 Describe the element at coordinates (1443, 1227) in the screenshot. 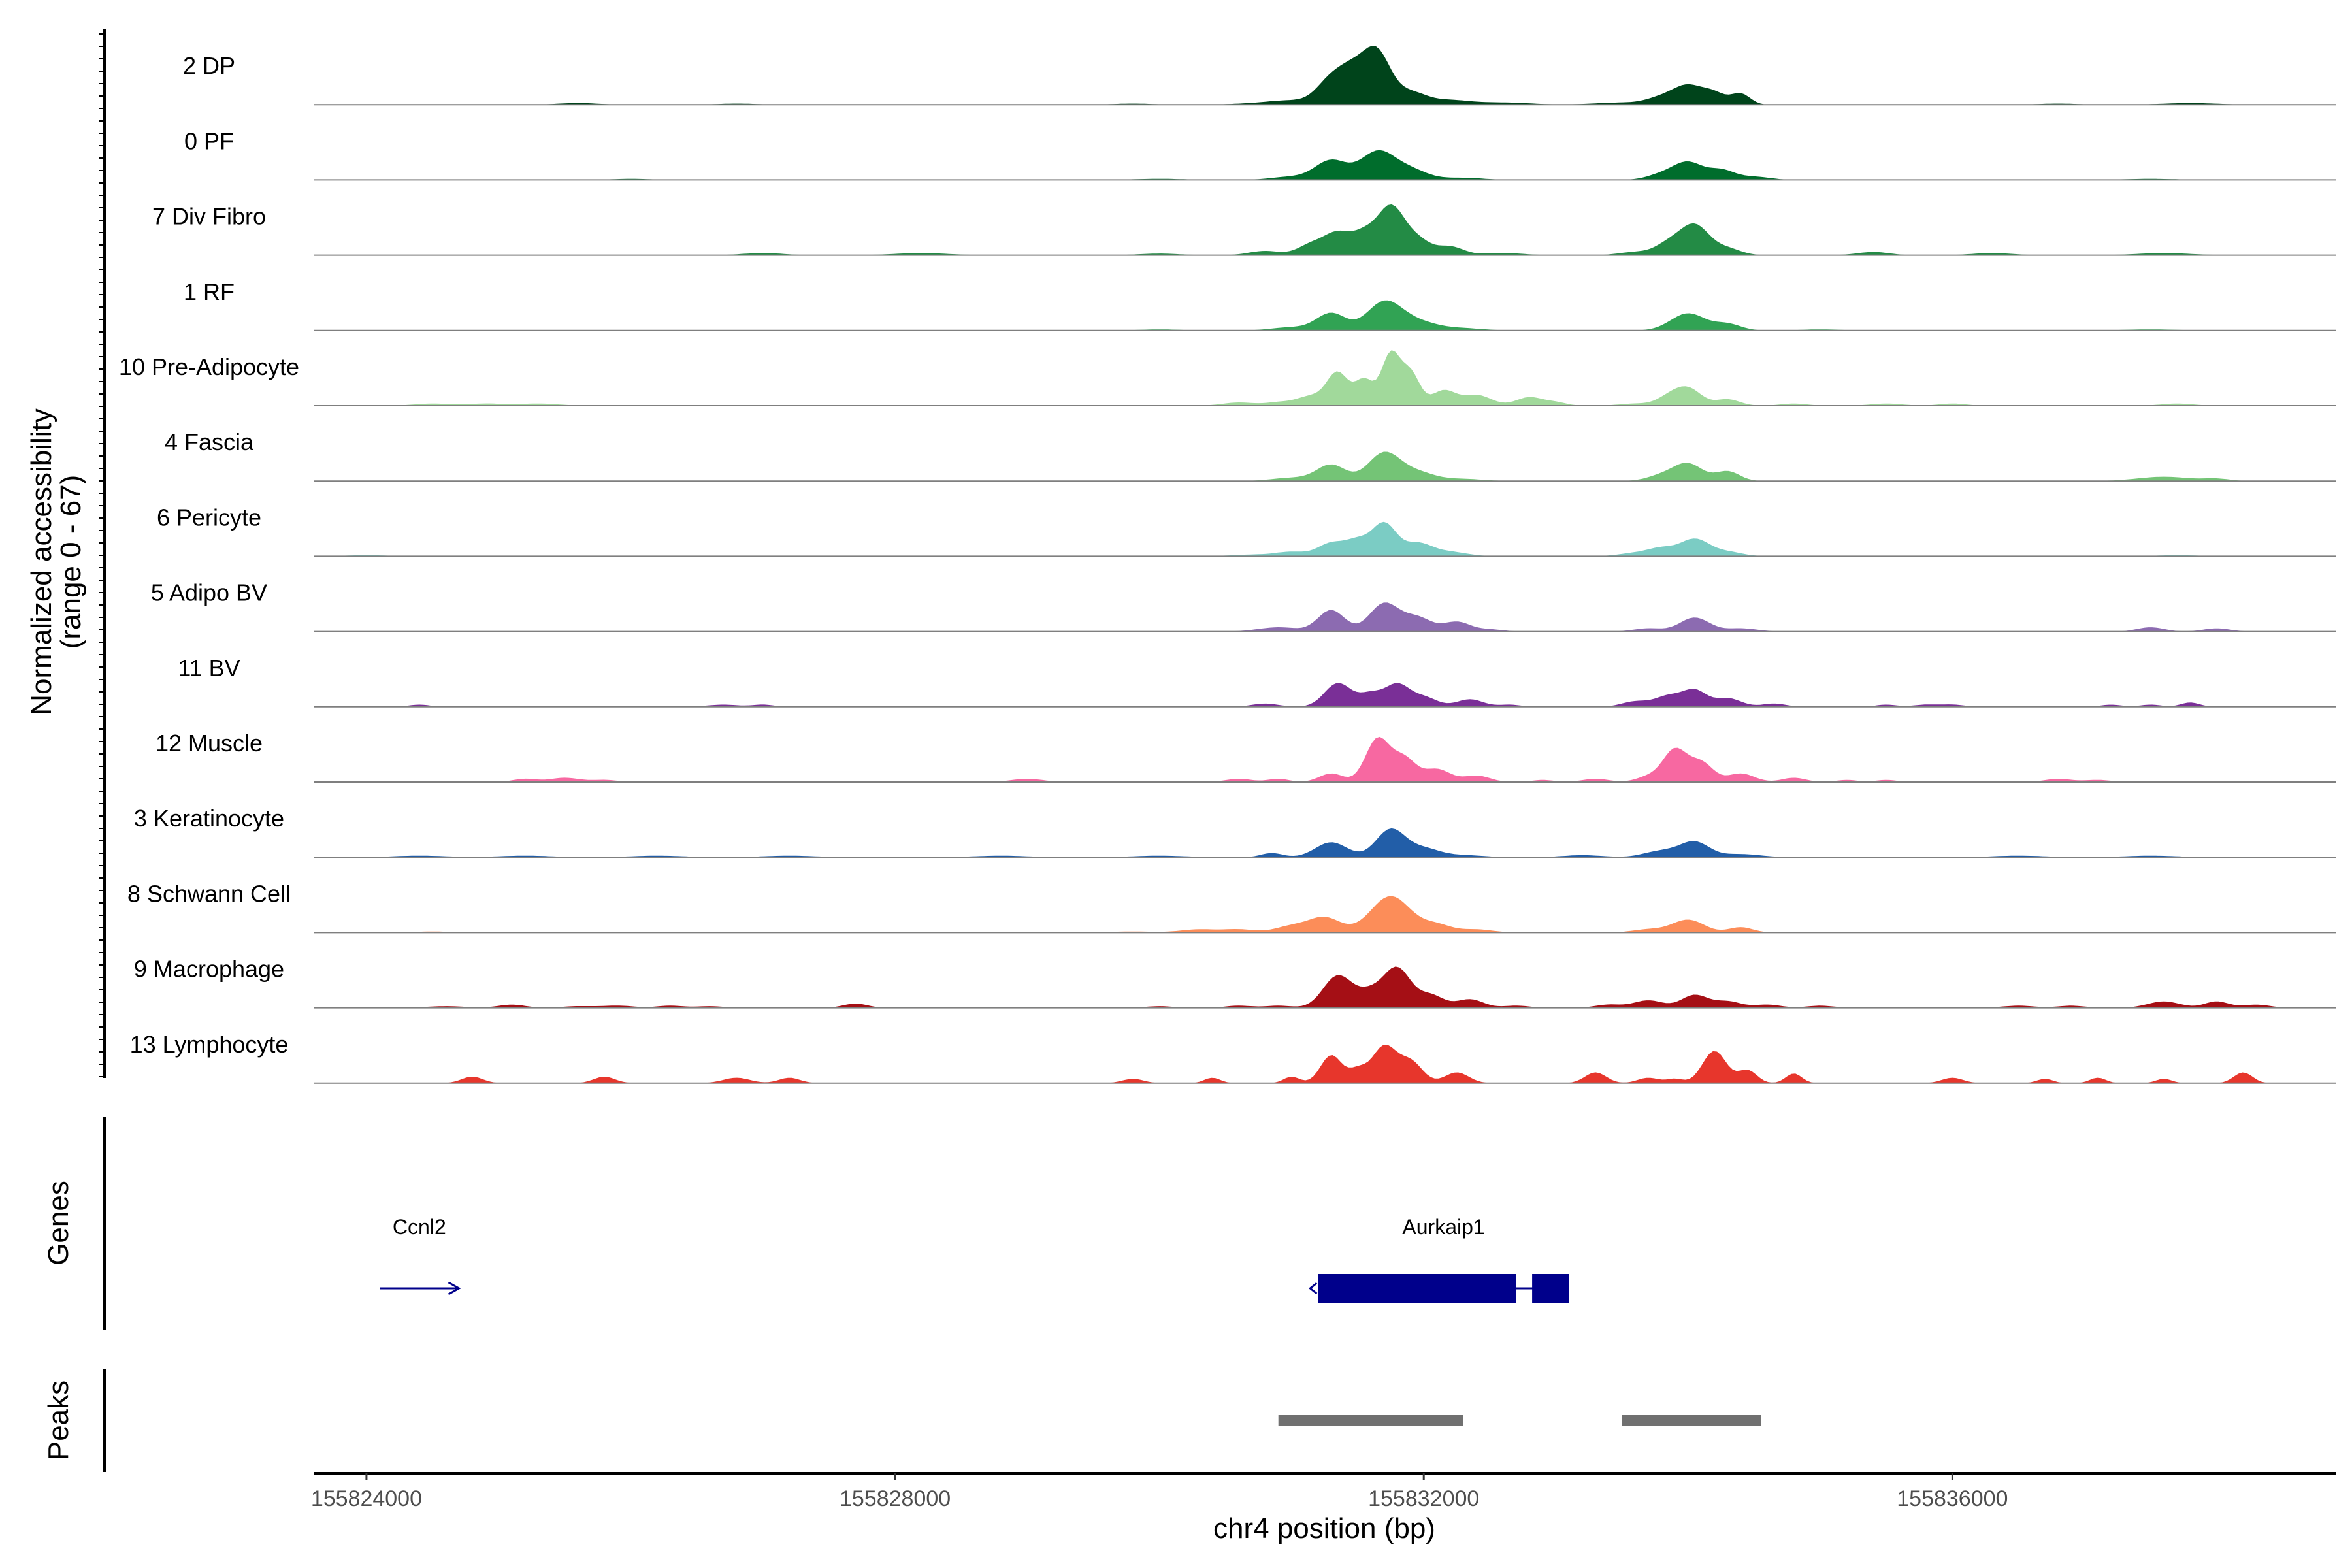

I see `gene-name: Aurkaip1` at that location.